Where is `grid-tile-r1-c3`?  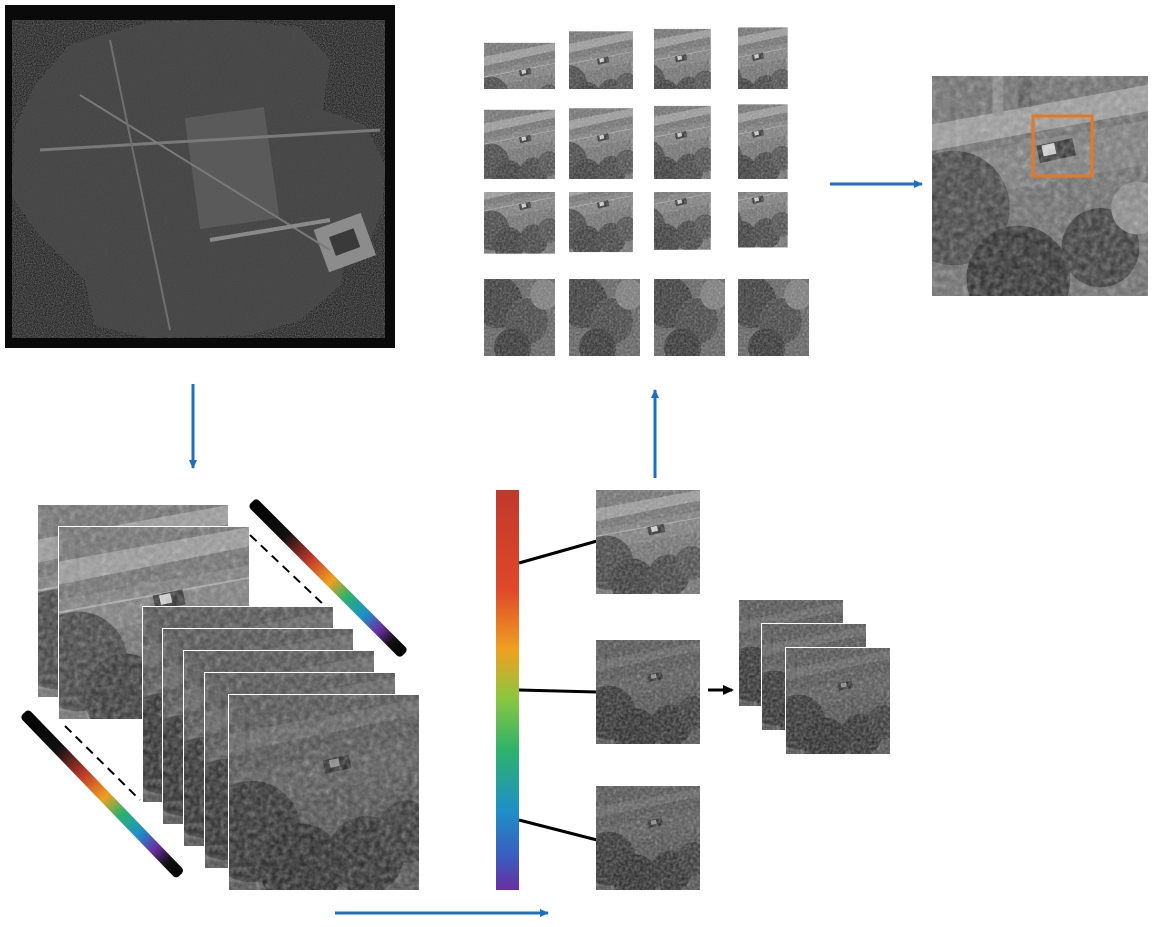 grid-tile-r1-c3 is located at coordinates (682, 58).